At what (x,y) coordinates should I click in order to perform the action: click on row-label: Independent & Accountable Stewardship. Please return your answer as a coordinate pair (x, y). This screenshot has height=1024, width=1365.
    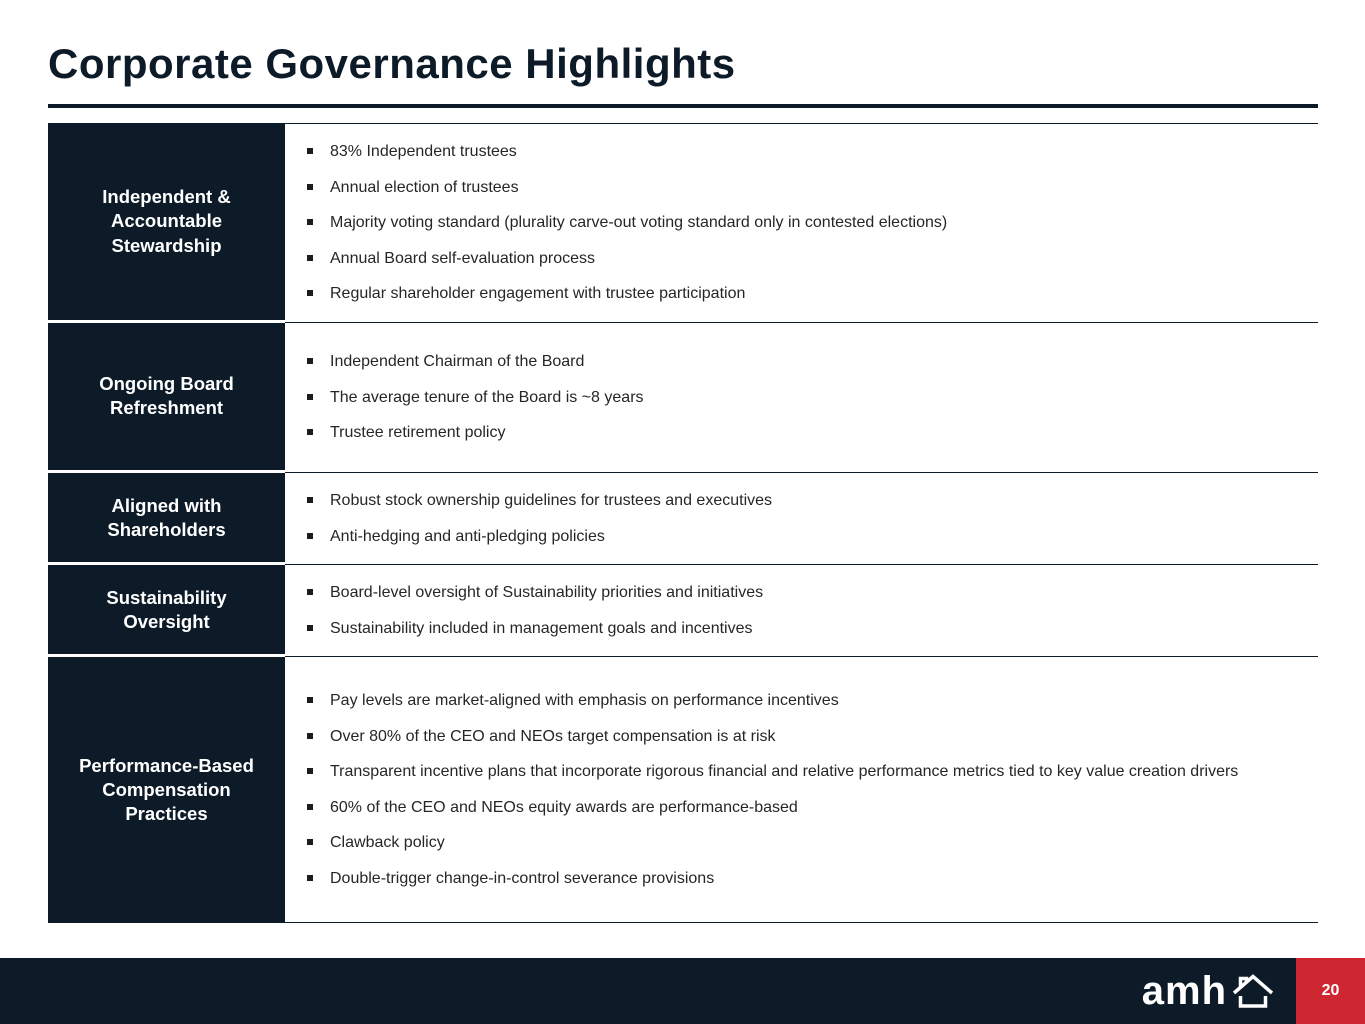
    Looking at the image, I should click on (166, 223).